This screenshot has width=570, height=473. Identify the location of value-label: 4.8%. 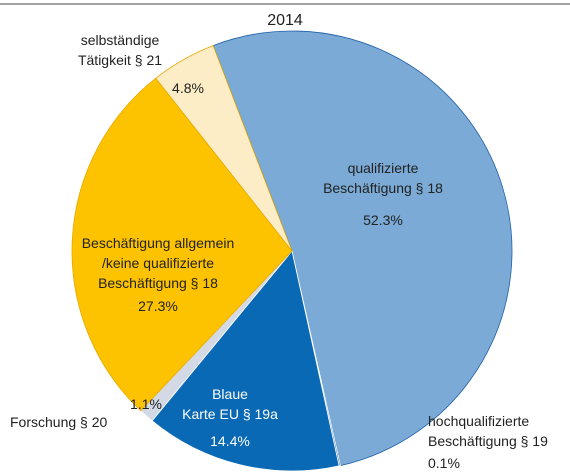
(188, 88).